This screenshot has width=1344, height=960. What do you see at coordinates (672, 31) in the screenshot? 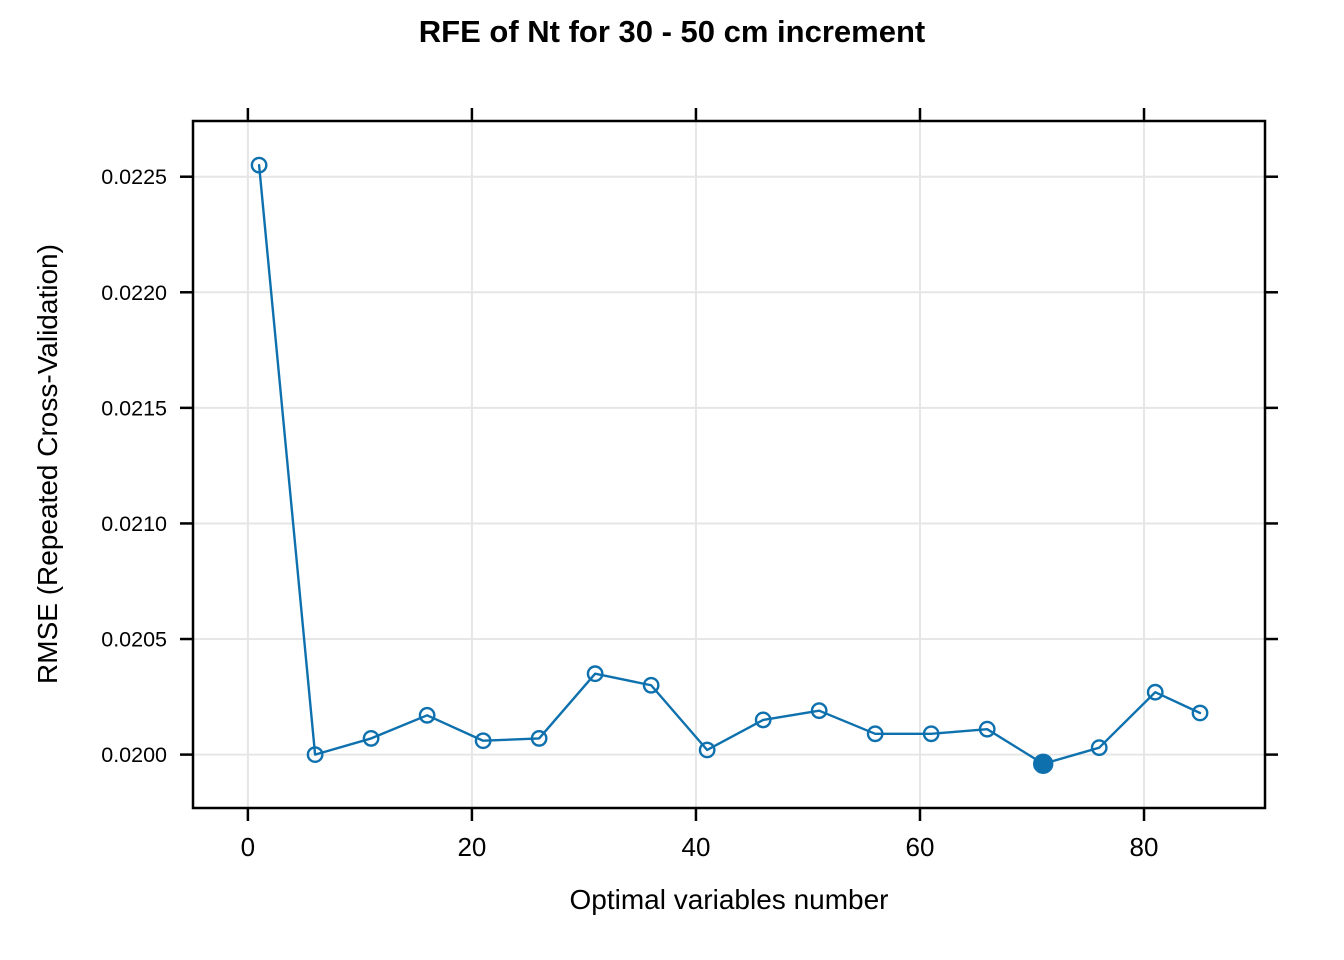
I see `chart-title: RFE of Nt for 30 - 50 cm increment` at bounding box center [672, 31].